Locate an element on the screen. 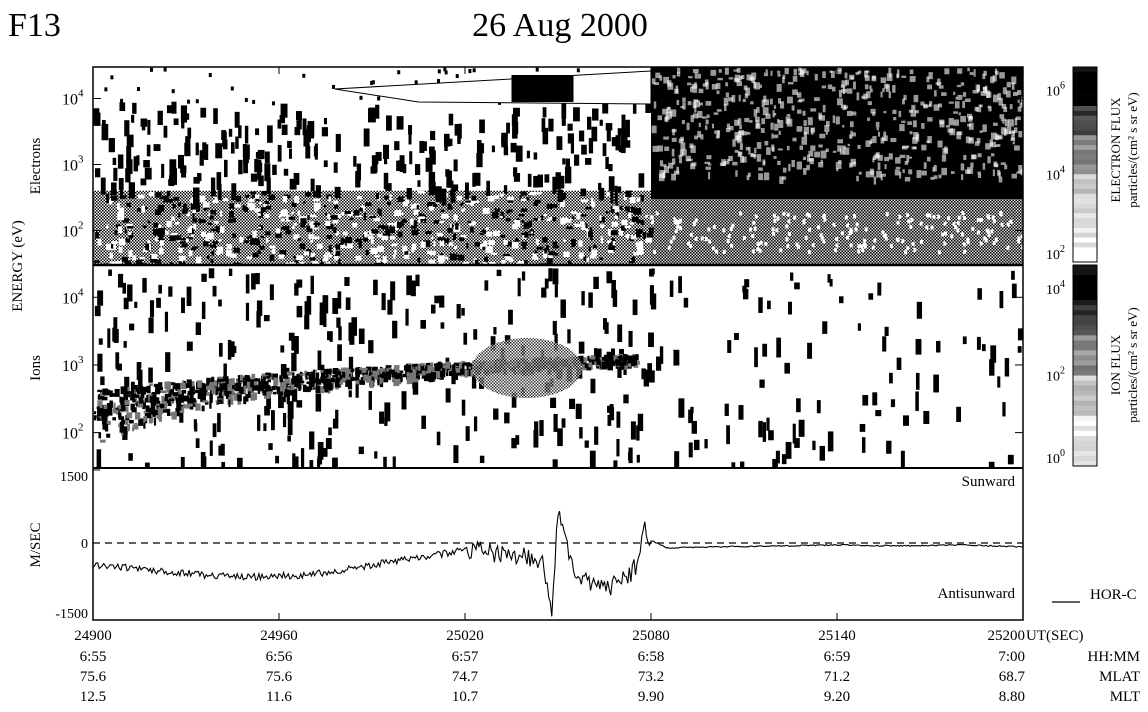 The height and width of the screenshot is (712, 1148). x-axis-value-mlat: 68.7 is located at coordinates (1012, 677).